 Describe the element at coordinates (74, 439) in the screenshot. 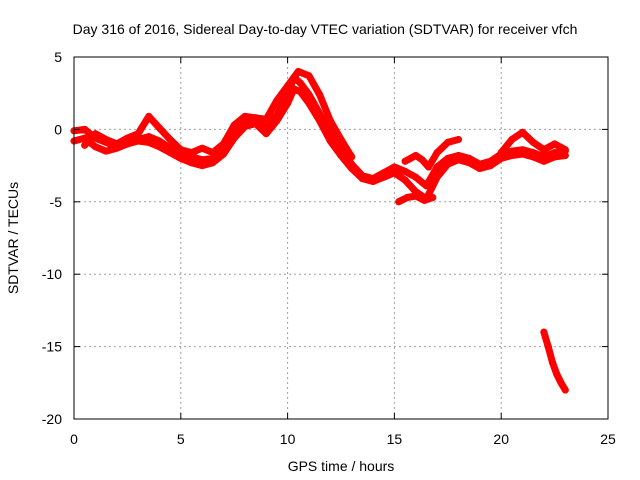

I see `x-tick-label: 0` at that location.